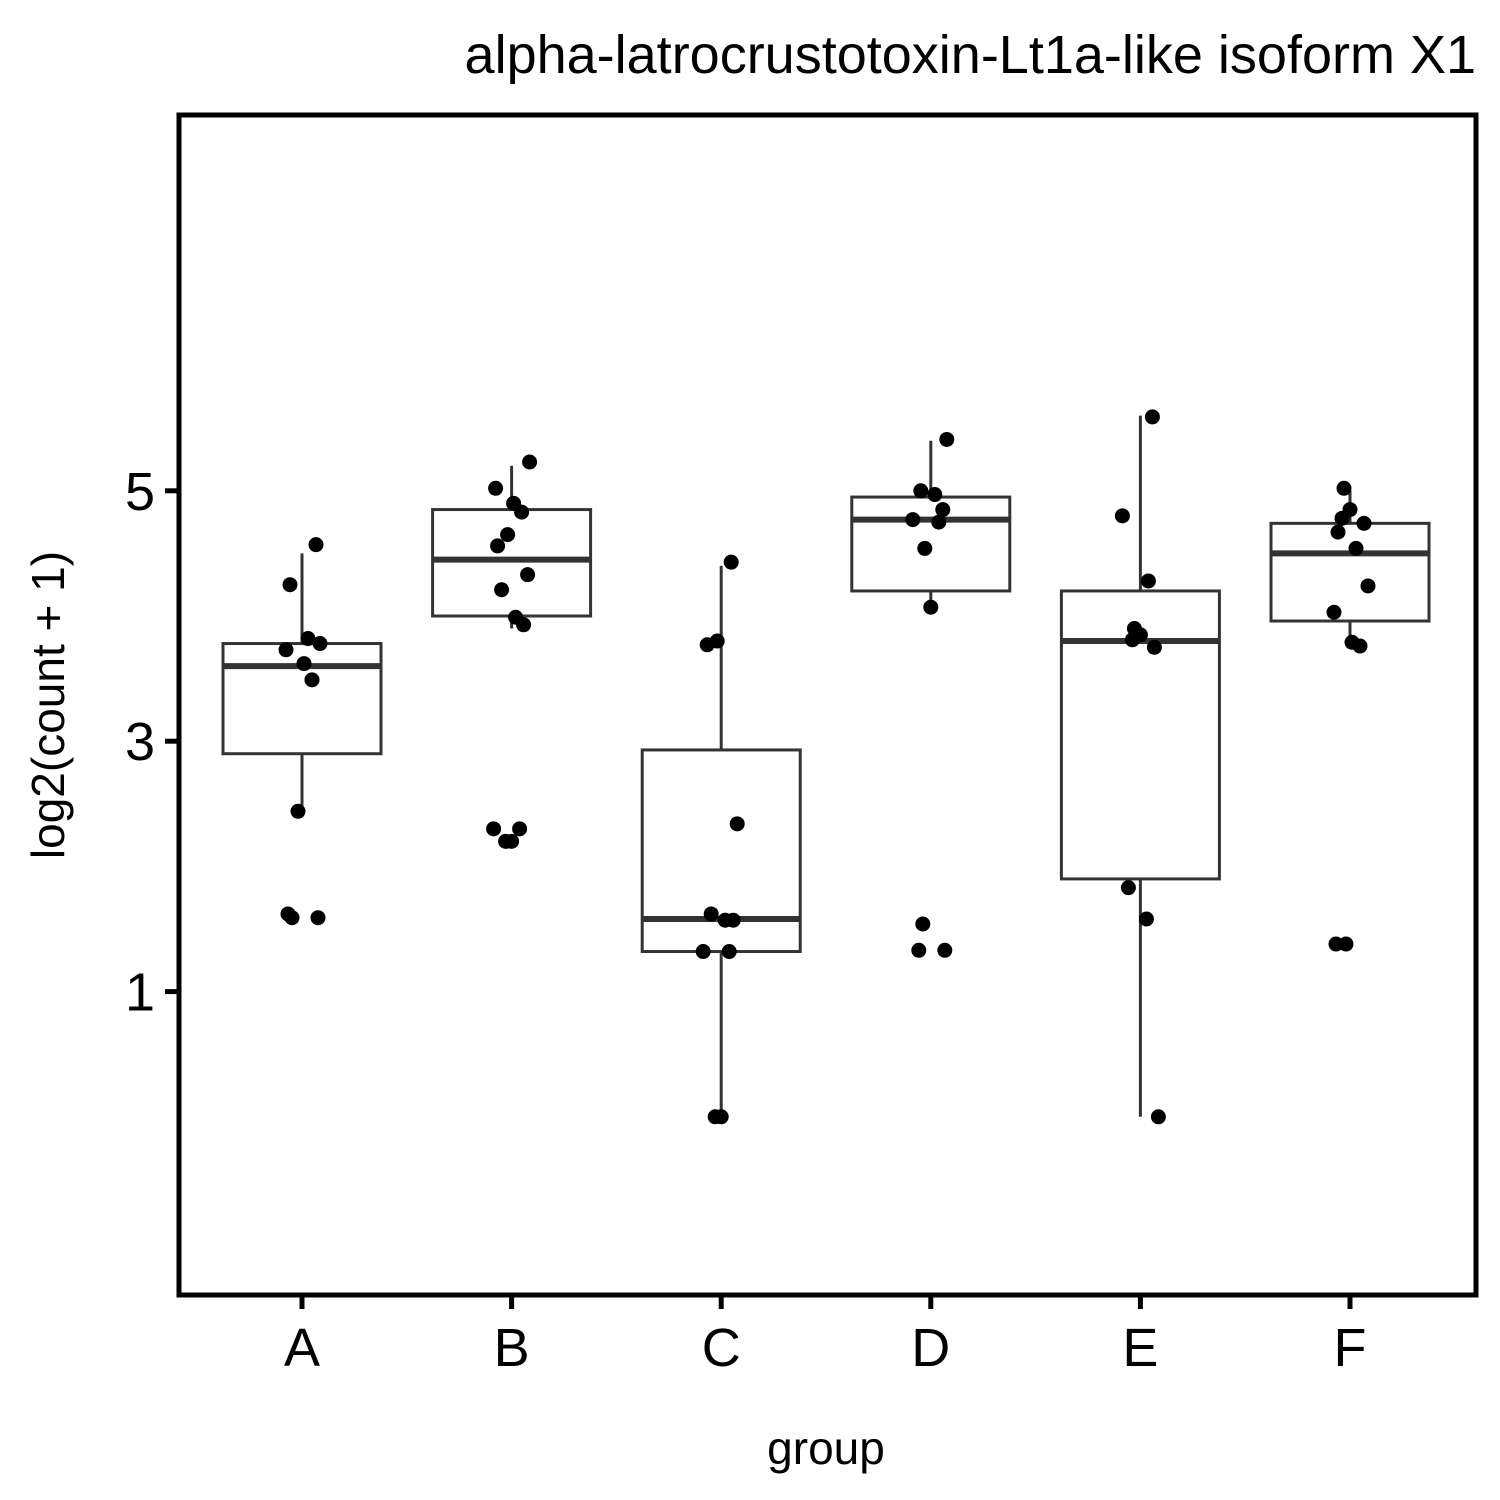 The width and height of the screenshot is (1500, 1500). What do you see at coordinates (302, 1348) in the screenshot?
I see `x-tick-label: A` at bounding box center [302, 1348].